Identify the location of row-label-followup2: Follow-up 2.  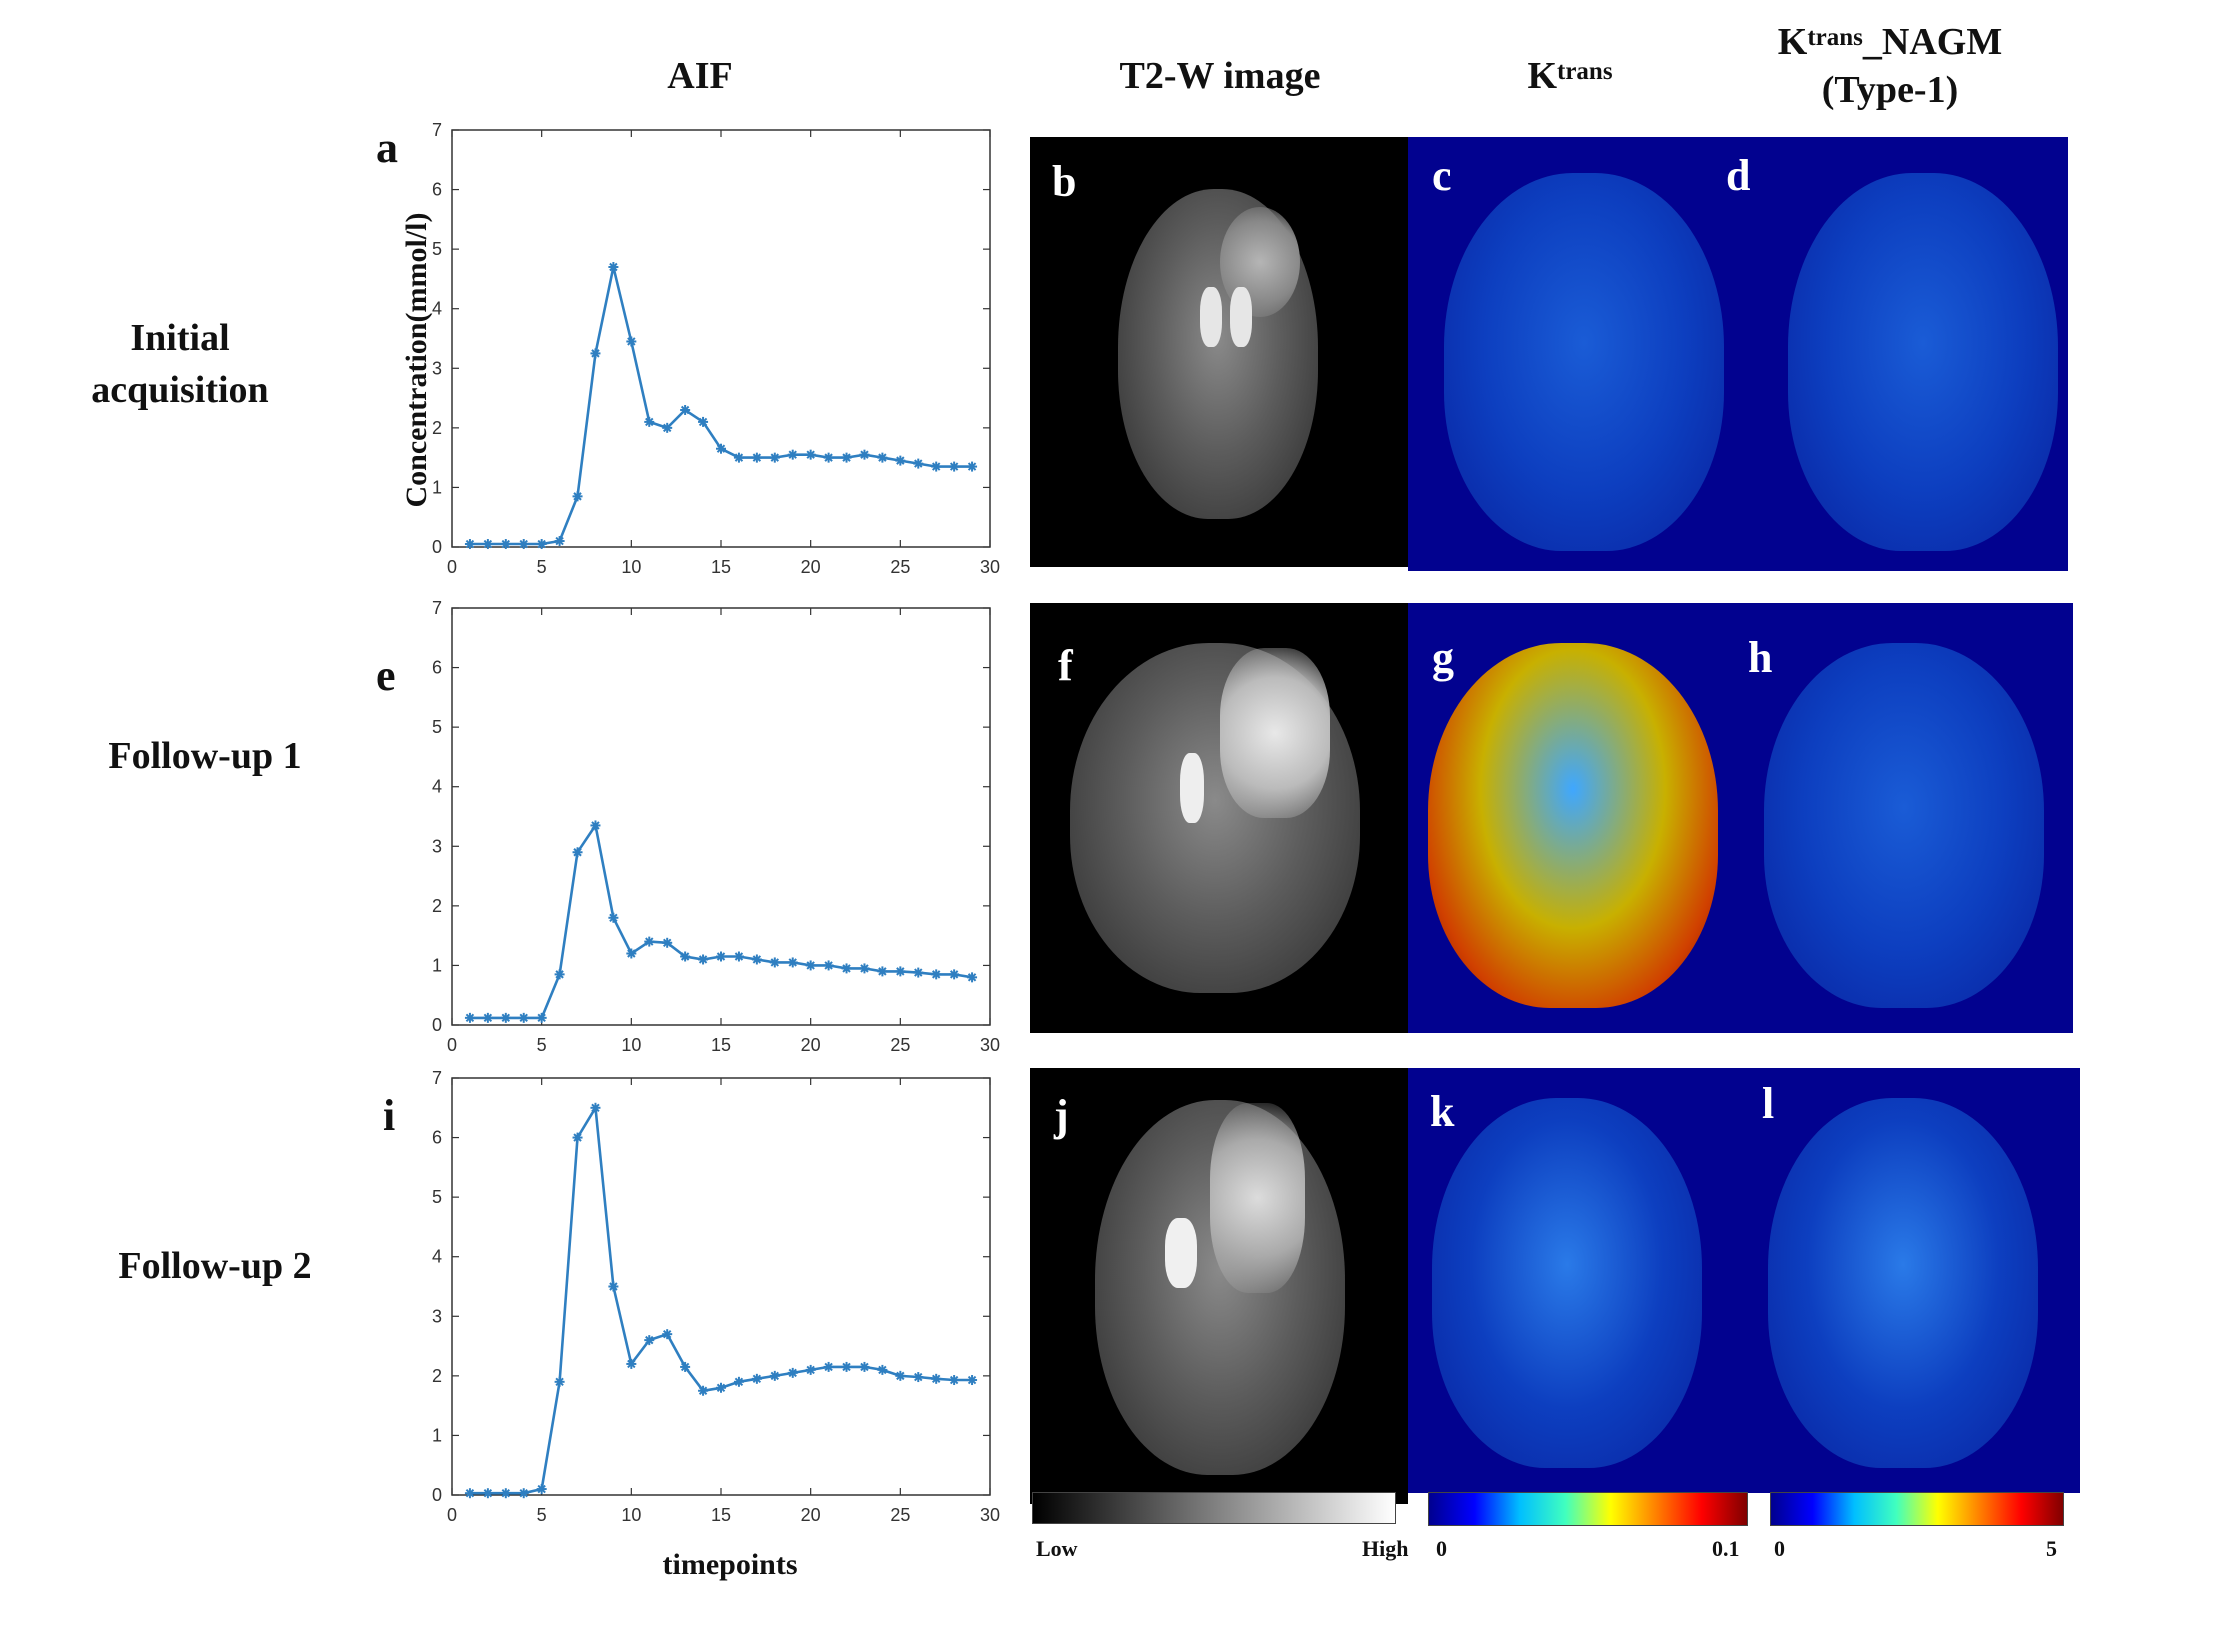
(215, 1266).